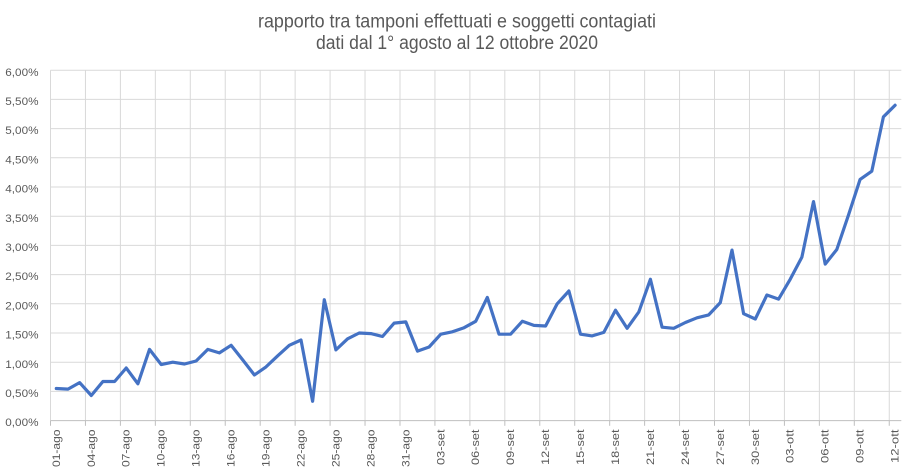 This screenshot has height=475, width=914. Describe the element at coordinates (457, 43) in the screenshot. I see `svg-text:dati dal 1° agosto al 12 ottob: dati dal 1° agosto al 12 ottobre 2020` at that location.